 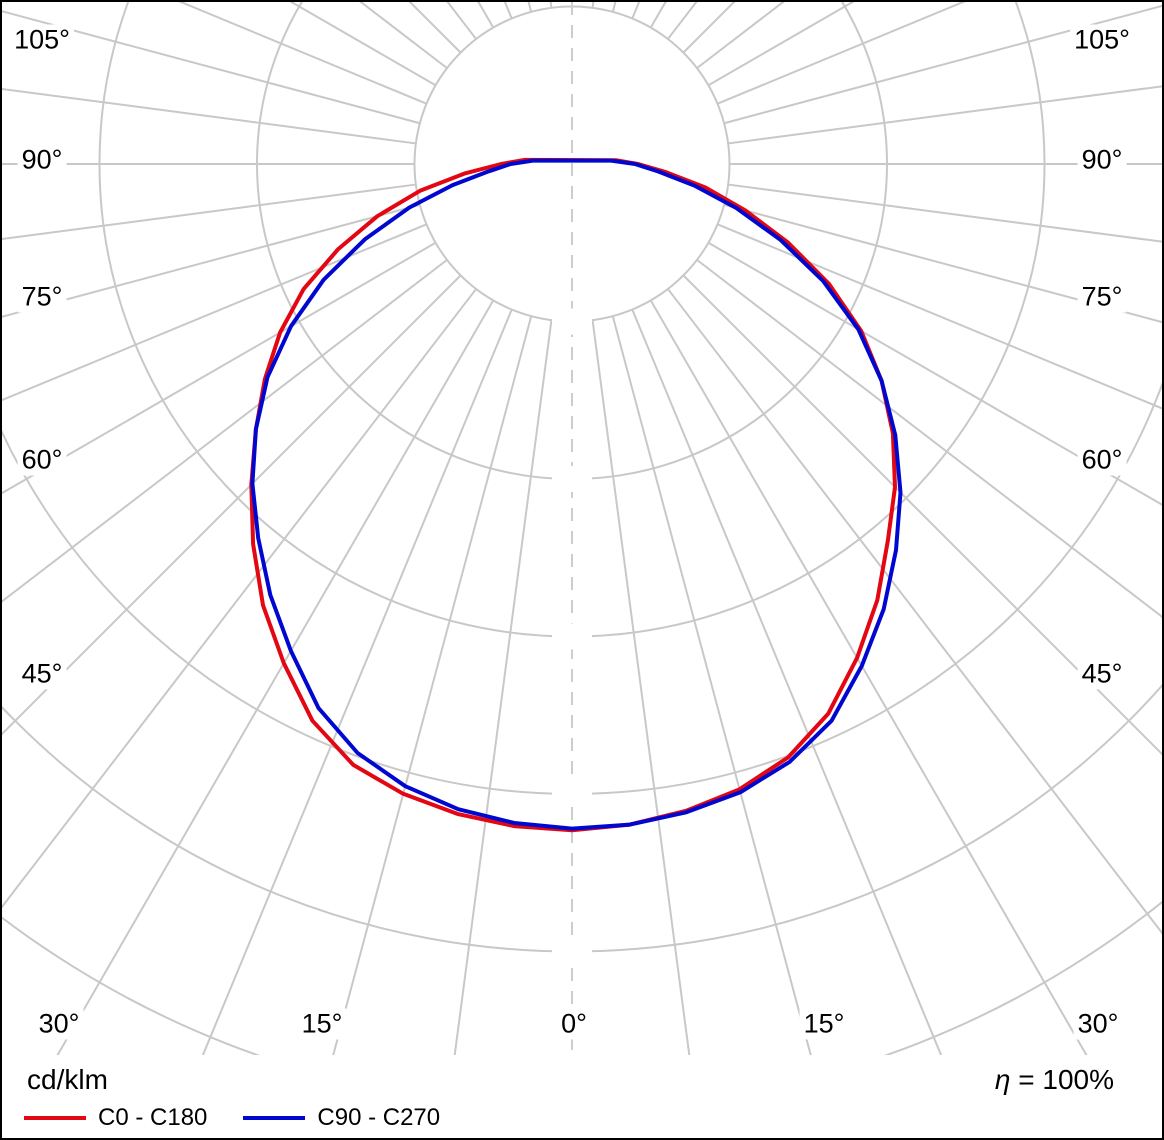 I want to click on angle-label-45-left: 45°, so click(x=42, y=674).